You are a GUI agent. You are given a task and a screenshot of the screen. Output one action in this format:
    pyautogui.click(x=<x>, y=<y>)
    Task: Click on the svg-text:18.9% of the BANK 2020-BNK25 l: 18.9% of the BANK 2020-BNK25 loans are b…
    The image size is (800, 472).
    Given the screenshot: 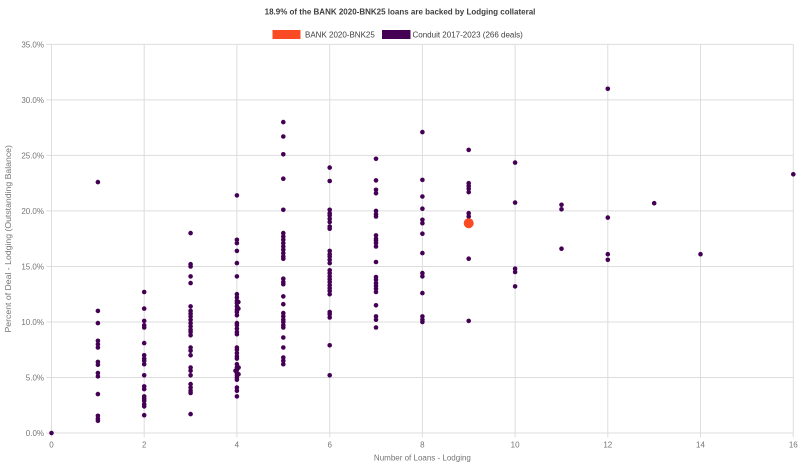 What is the action you would take?
    pyautogui.click(x=400, y=12)
    